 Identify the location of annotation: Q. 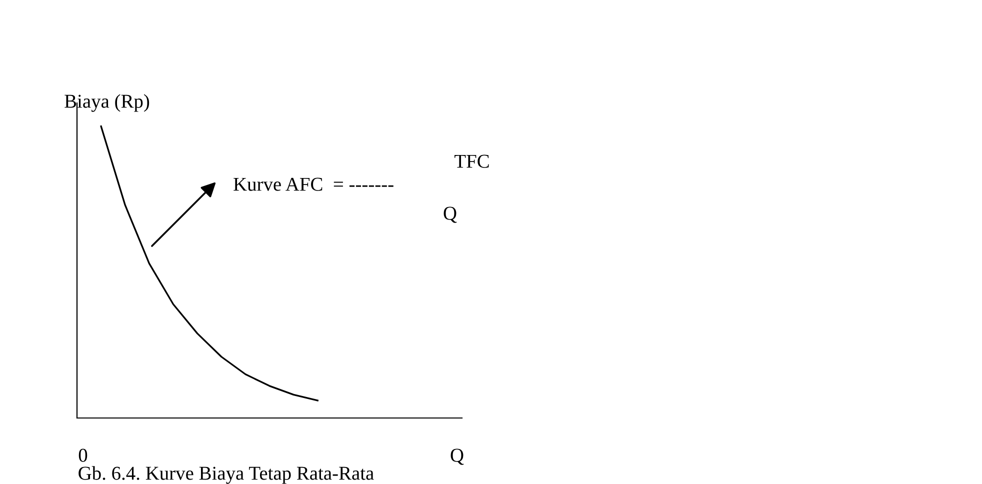
(450, 214).